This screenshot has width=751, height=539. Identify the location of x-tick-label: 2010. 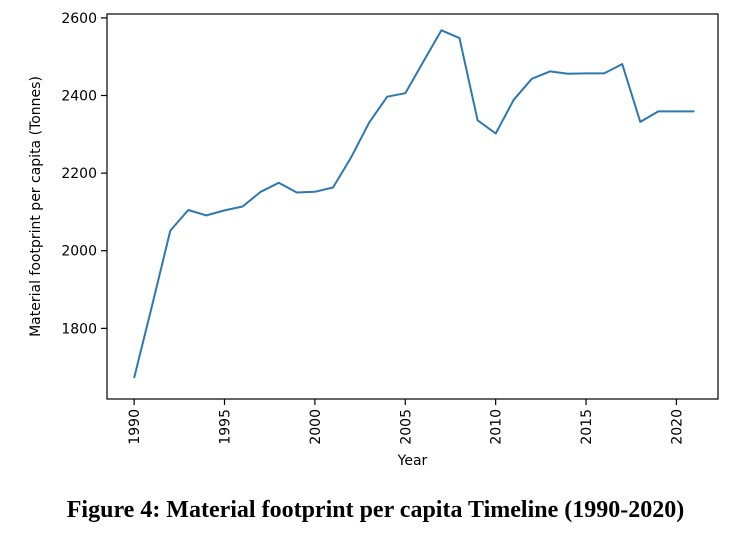
(497, 427).